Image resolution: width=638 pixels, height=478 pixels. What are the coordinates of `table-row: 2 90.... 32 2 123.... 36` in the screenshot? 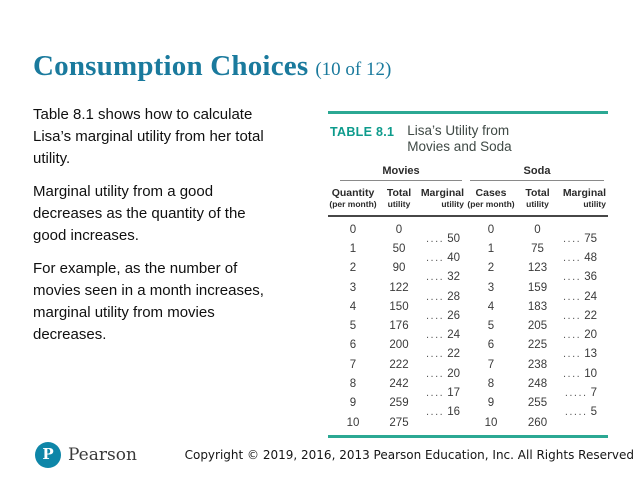 It's located at (468, 271).